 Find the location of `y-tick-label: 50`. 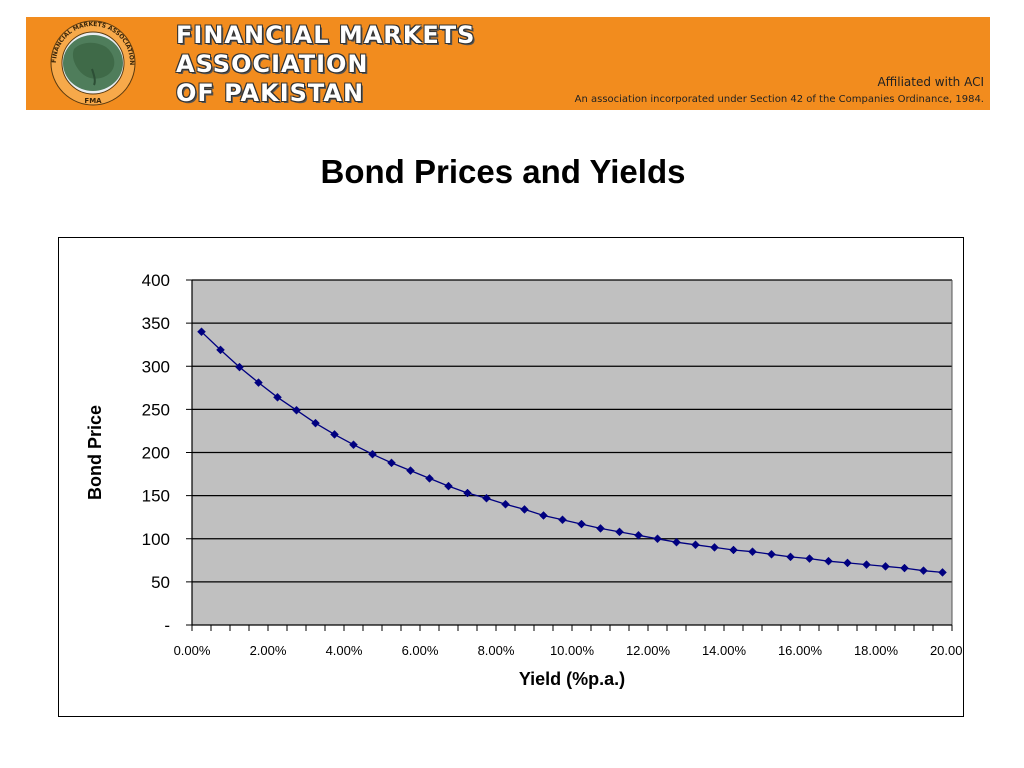

y-tick-label: 50 is located at coordinates (160, 582).